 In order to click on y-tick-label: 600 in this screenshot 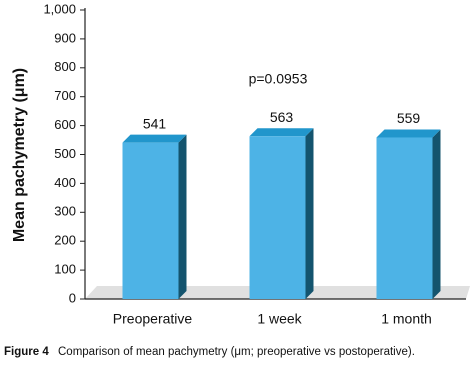, I will do `click(65, 124)`.